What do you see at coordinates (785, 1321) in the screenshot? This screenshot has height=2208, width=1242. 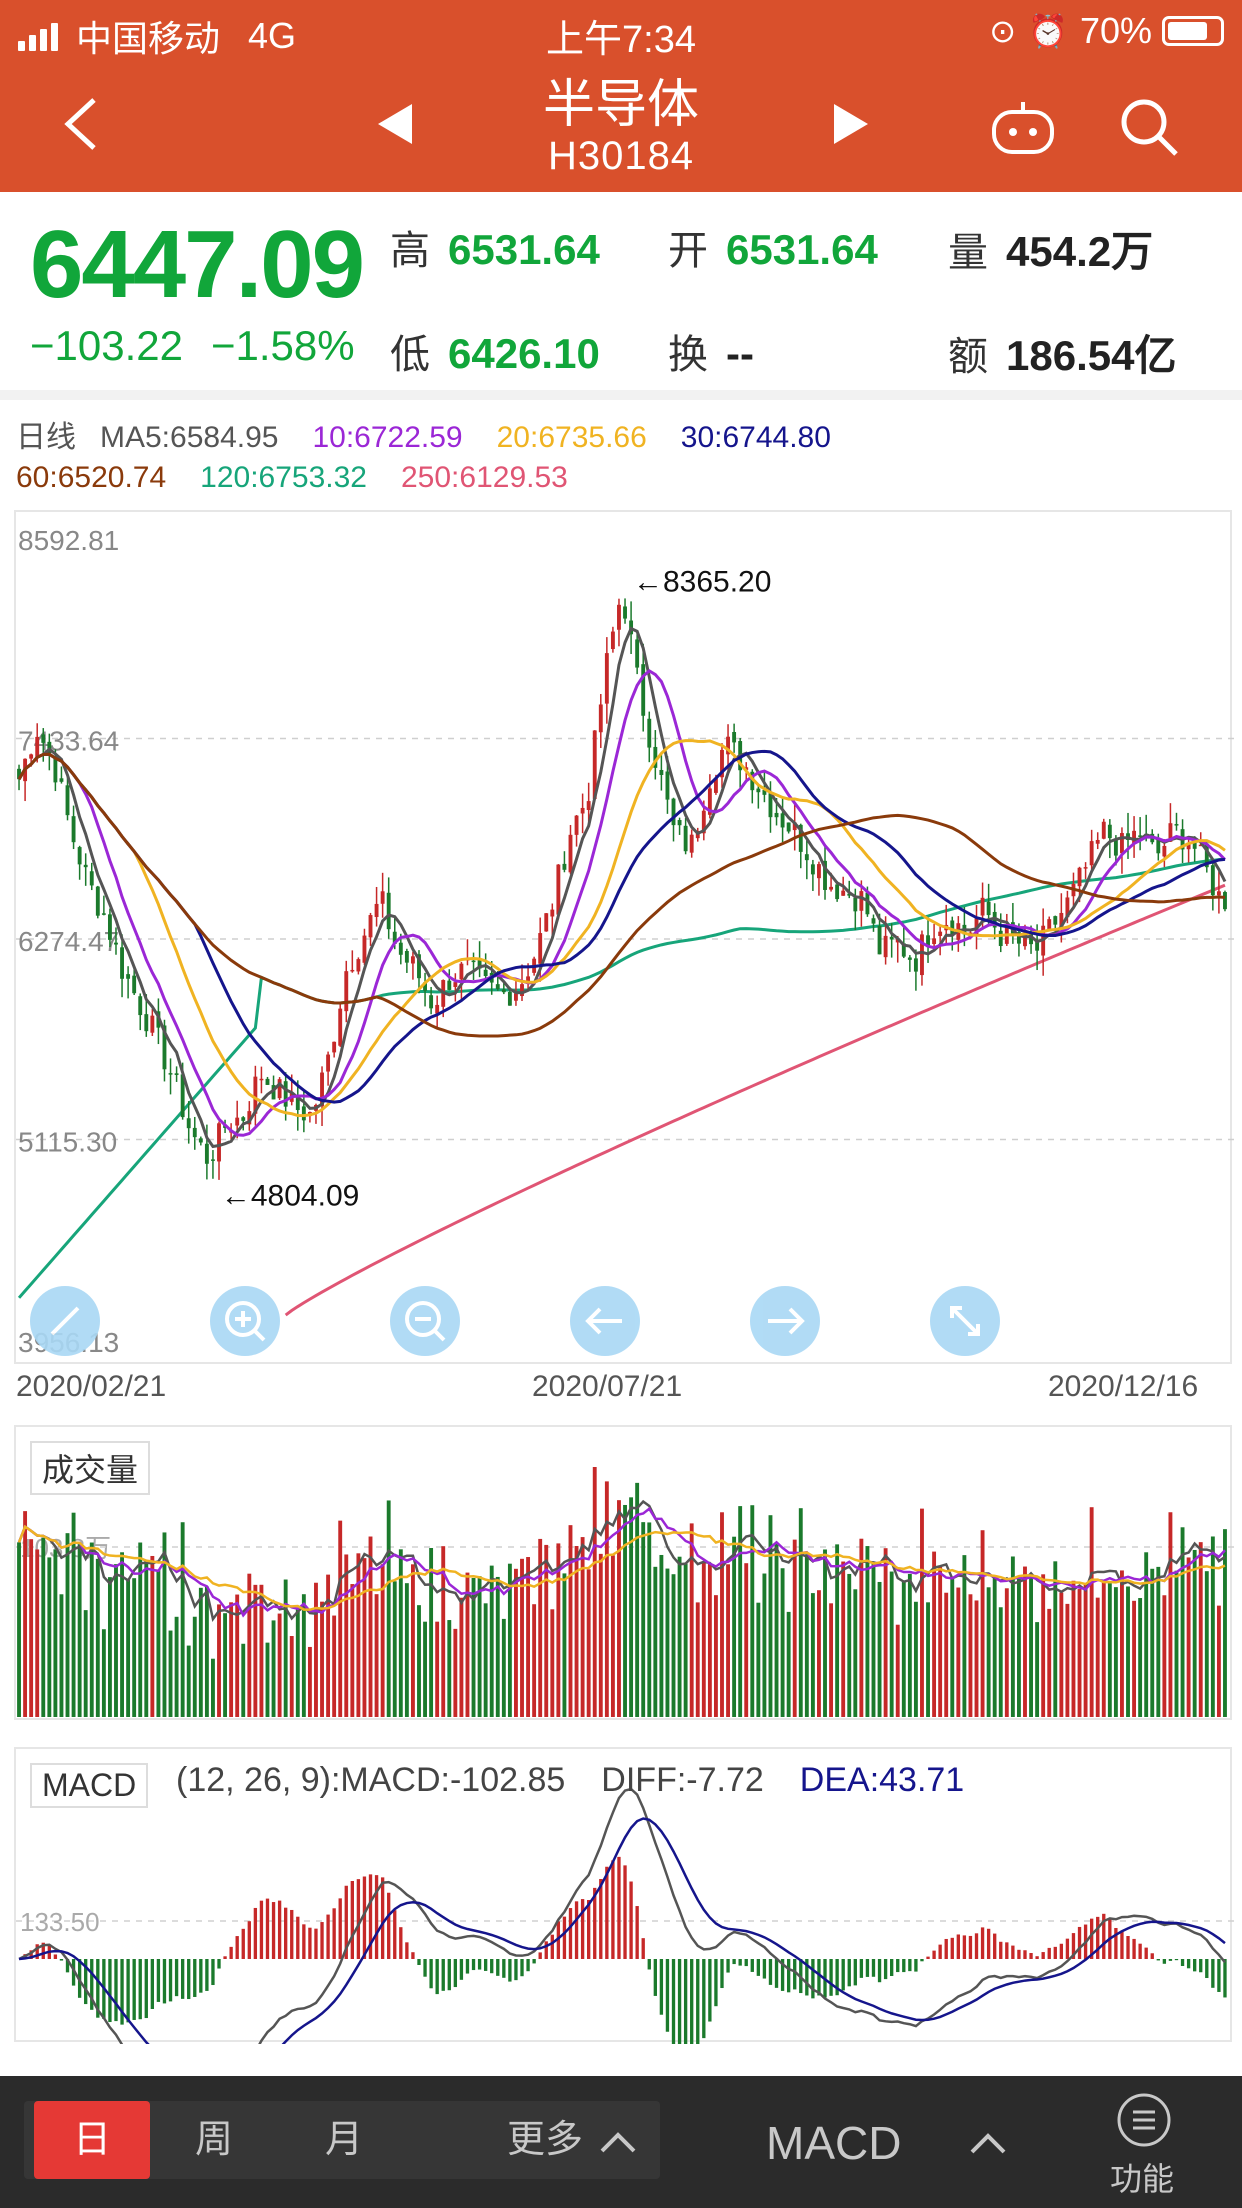 I see `scroll-right-button` at bounding box center [785, 1321].